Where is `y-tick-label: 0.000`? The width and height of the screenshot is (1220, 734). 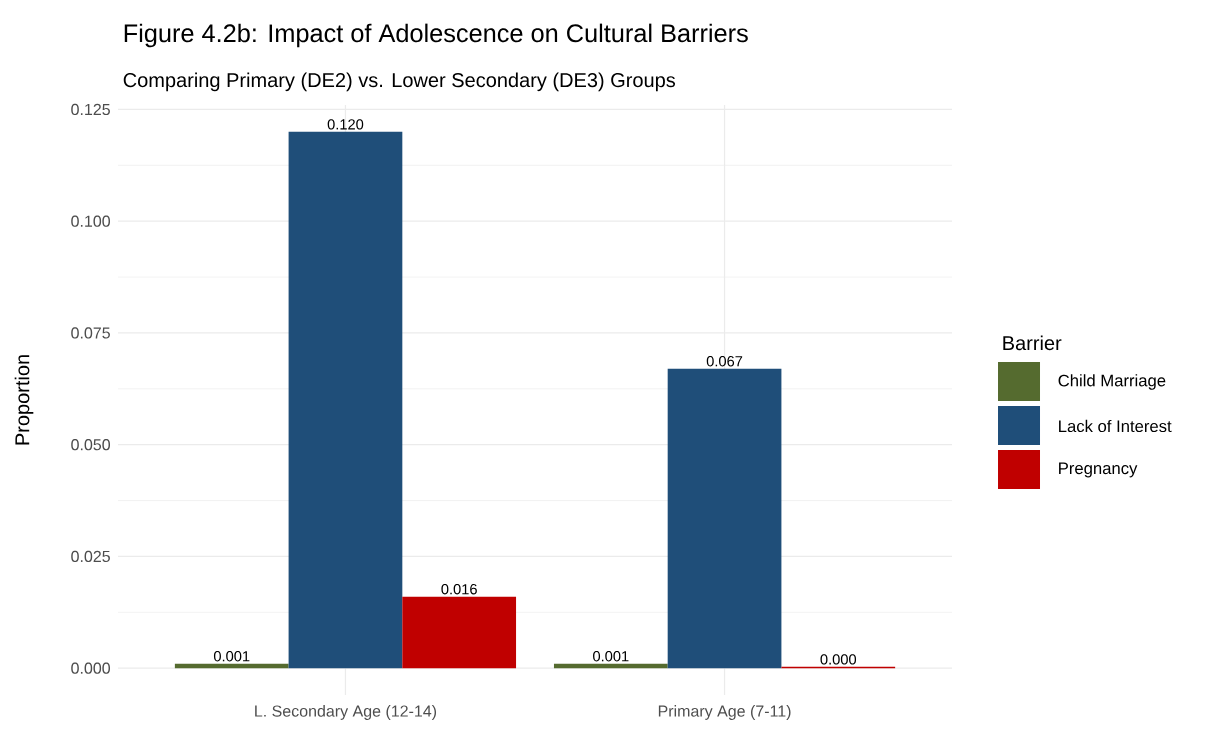 y-tick-label: 0.000 is located at coordinates (91, 668).